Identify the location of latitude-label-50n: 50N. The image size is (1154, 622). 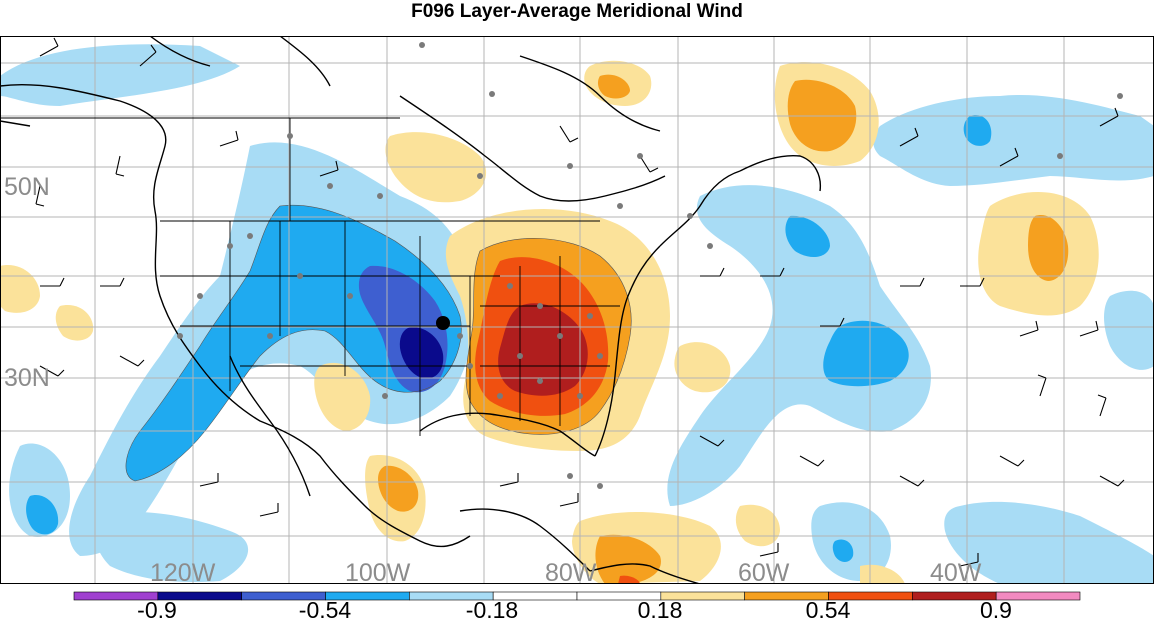
(27, 187).